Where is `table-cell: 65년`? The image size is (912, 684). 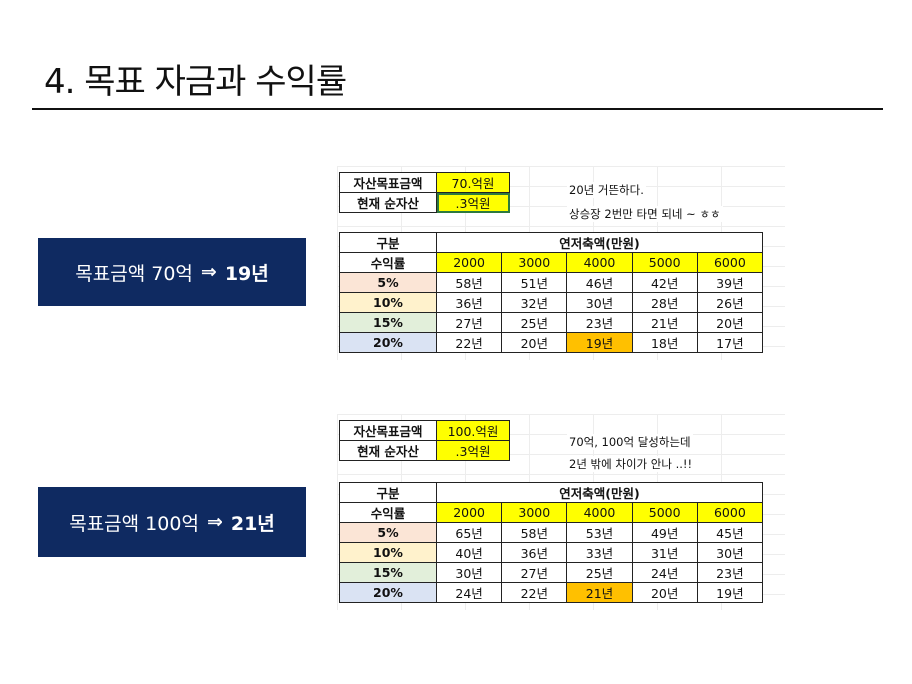
table-cell: 65년 is located at coordinates (469, 532).